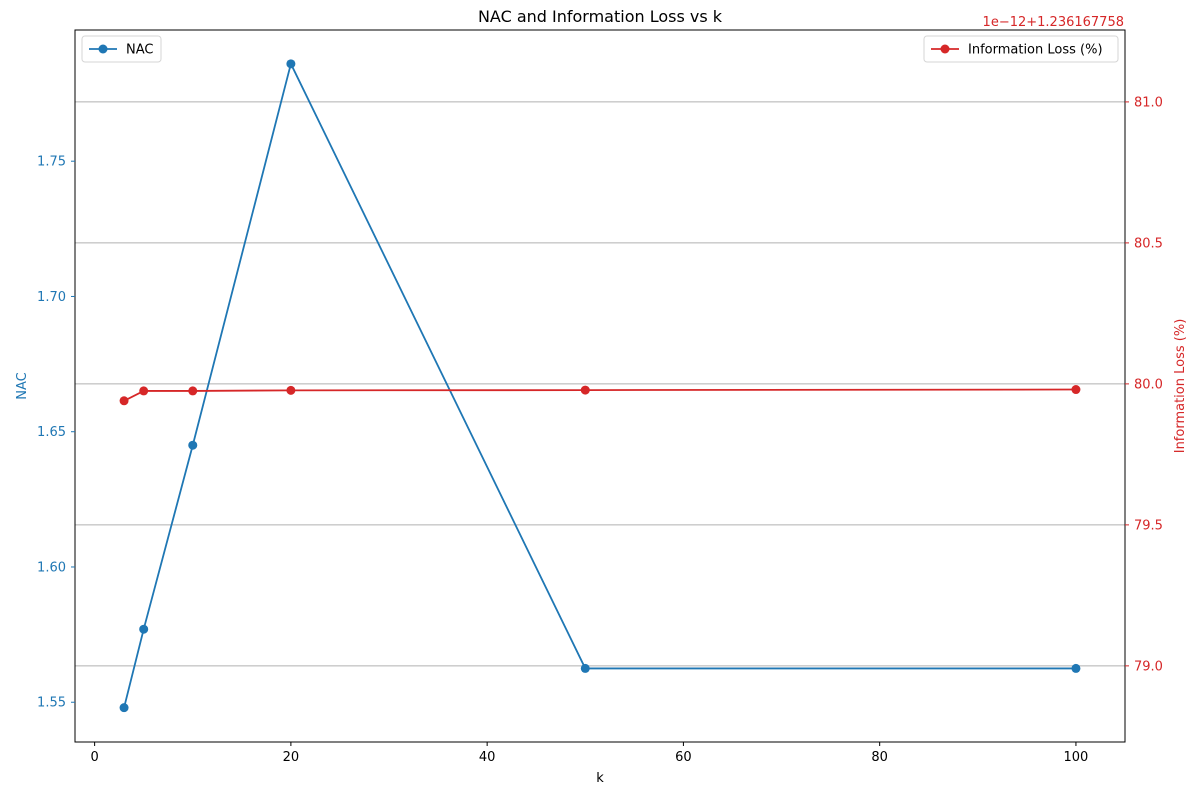  I want to click on x-tick-label-1: 20, so click(291, 757).